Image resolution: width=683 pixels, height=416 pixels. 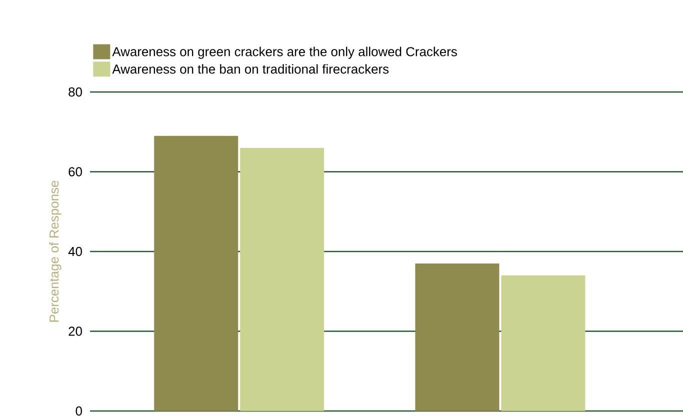 I want to click on y-tick-label: 0, so click(x=79, y=411).